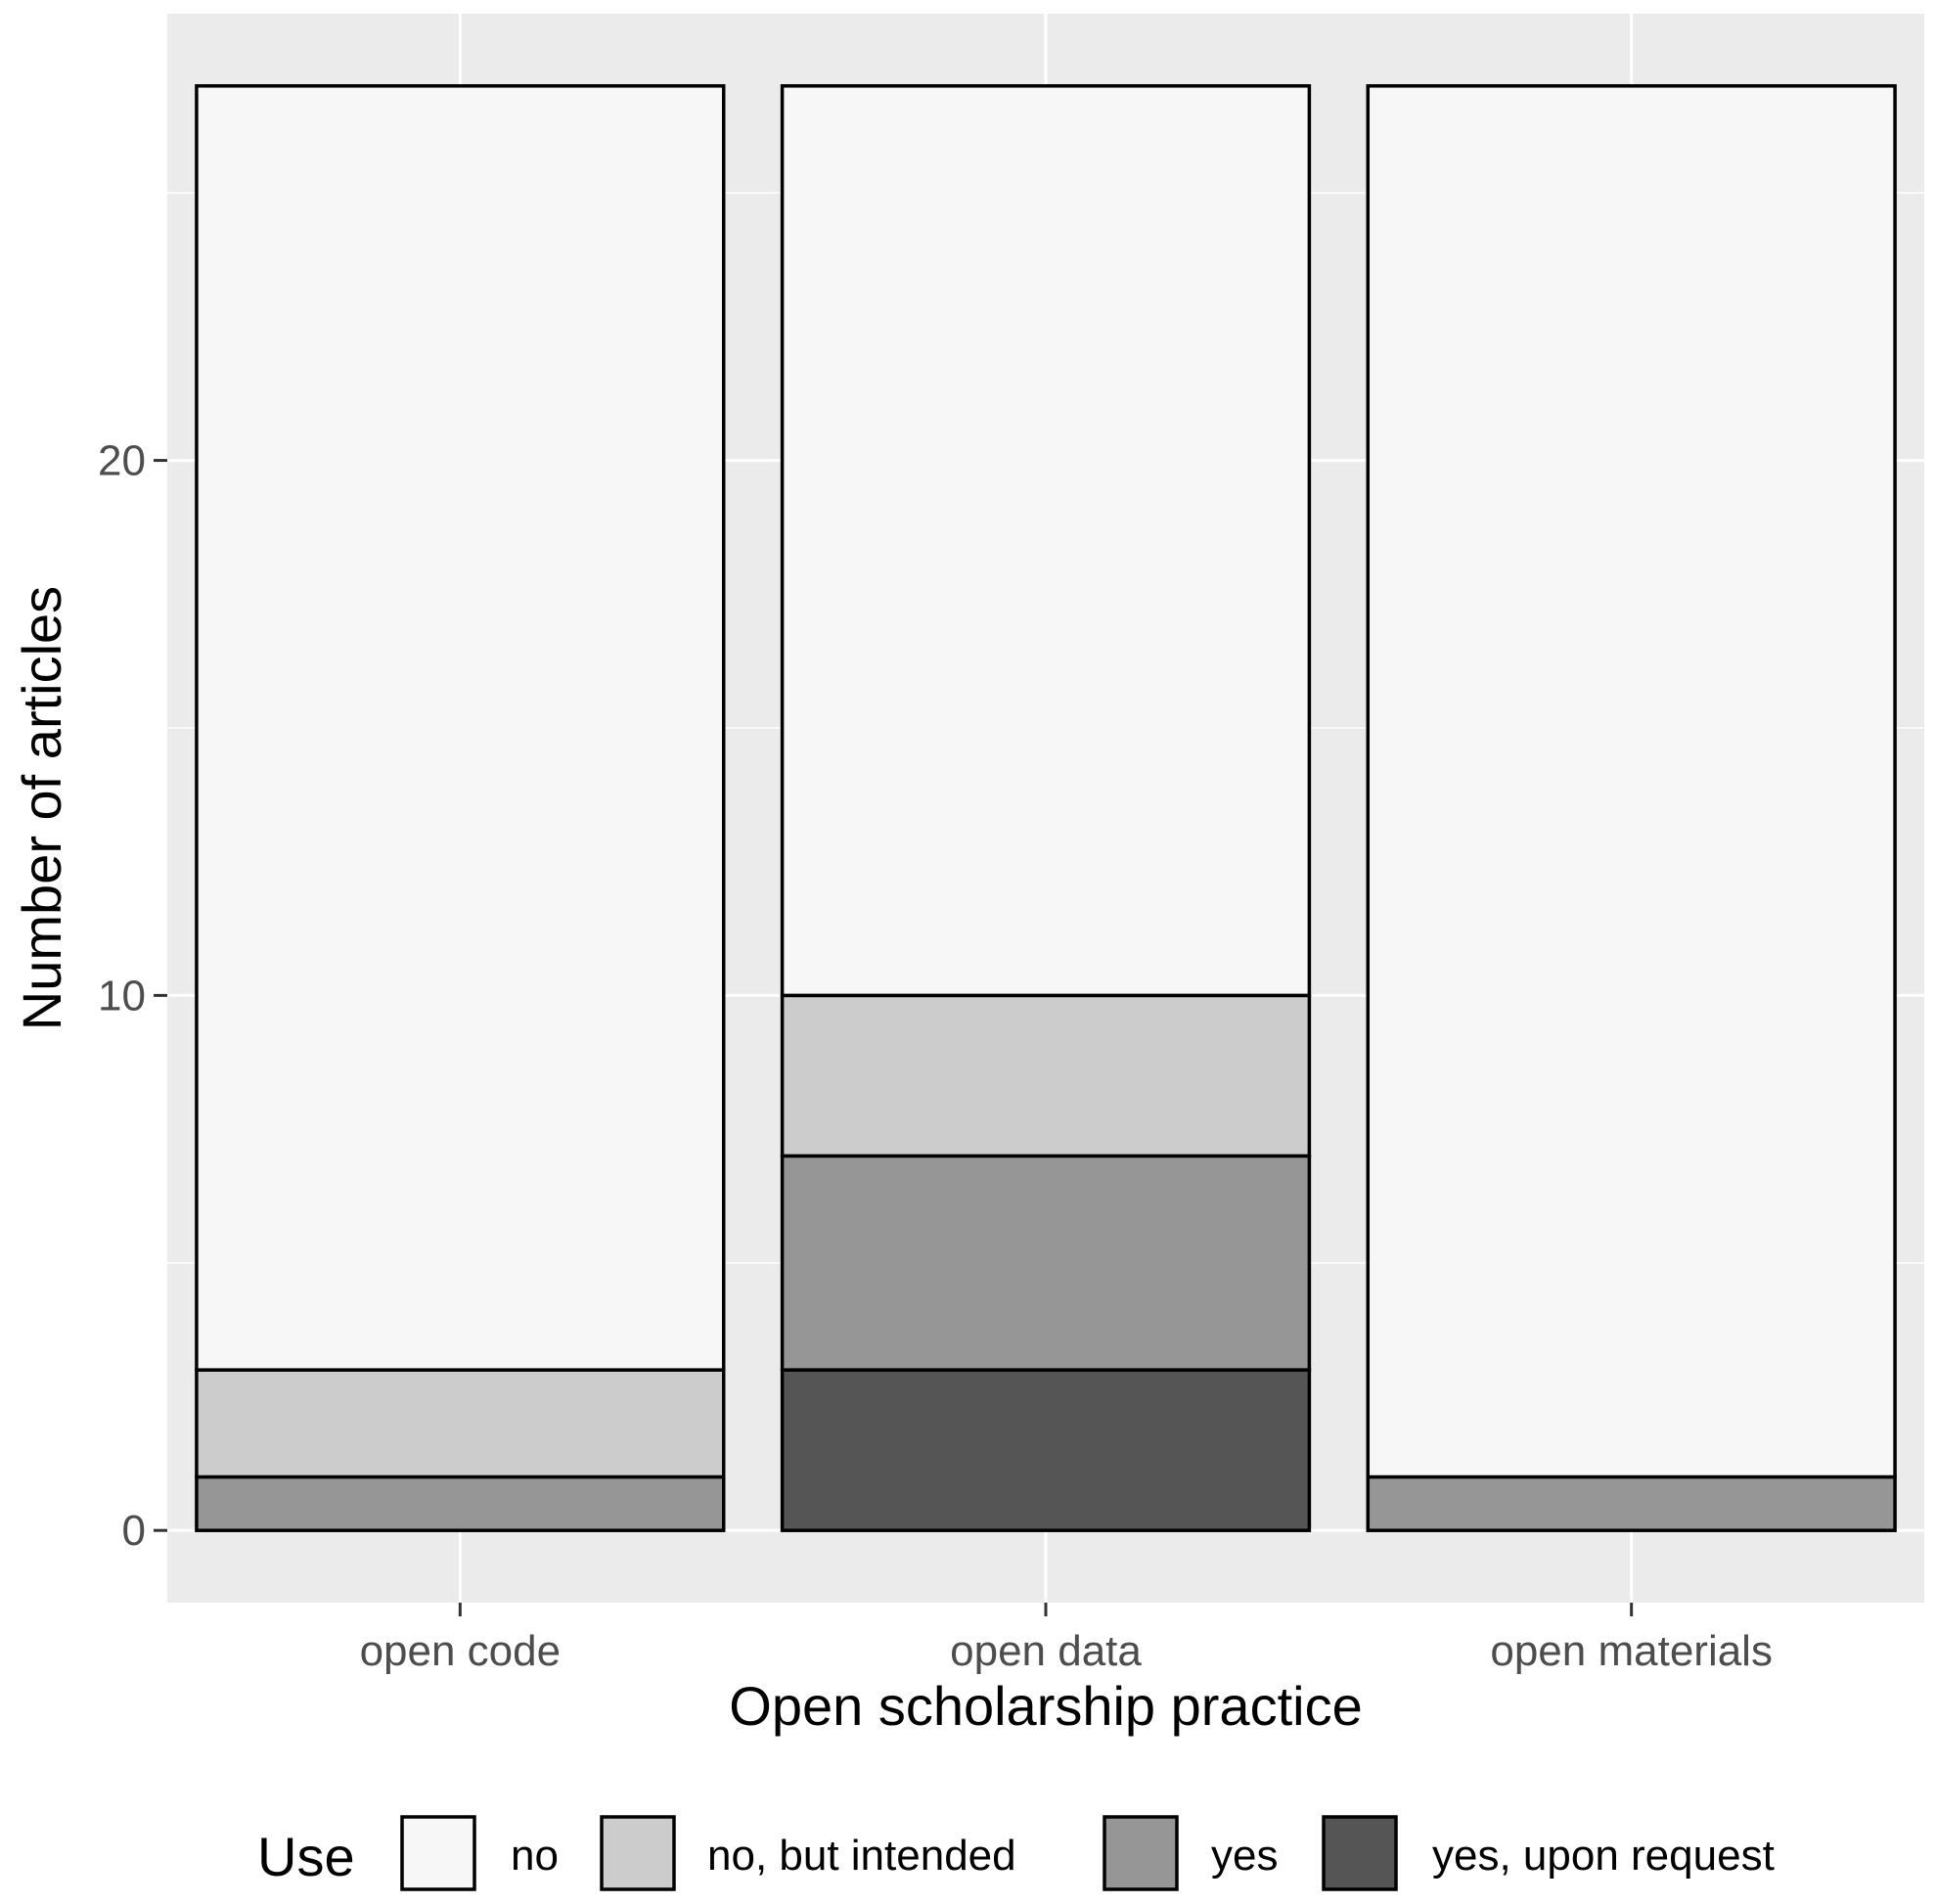 This screenshot has width=1936, height=1904. I want to click on bar-segment-no, so click(1046, 541).